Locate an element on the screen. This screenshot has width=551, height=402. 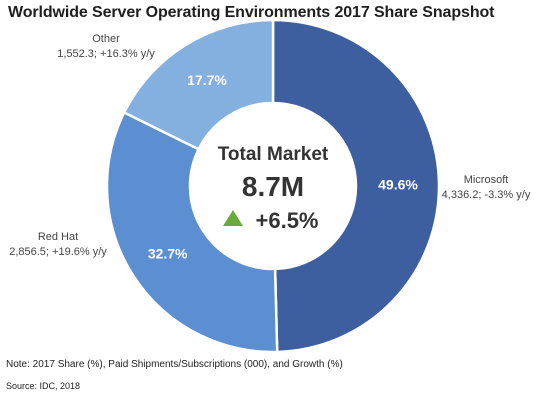
growth-up-arrow-icon is located at coordinates (233, 218).